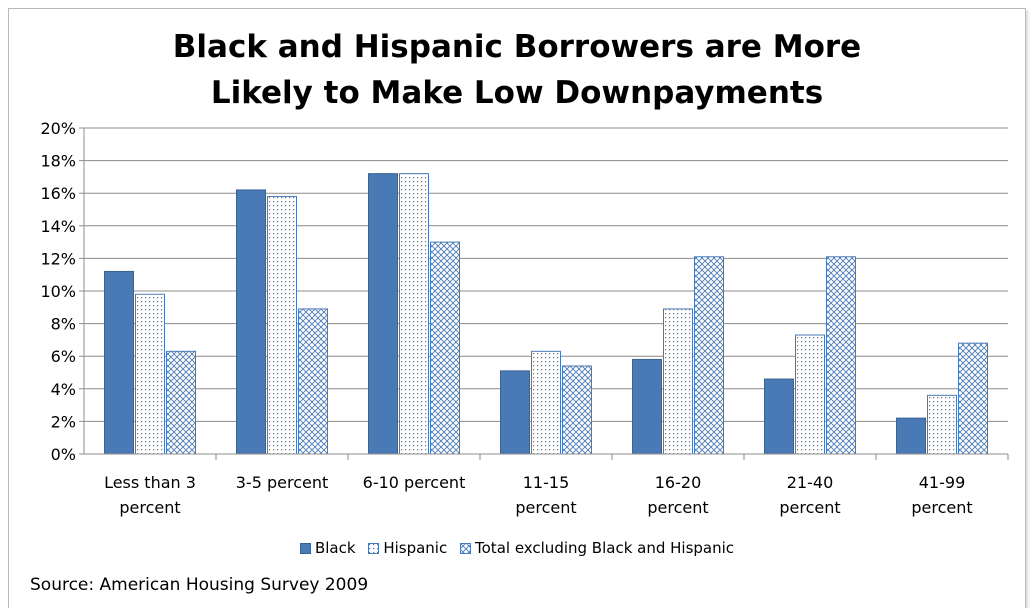 The image size is (1034, 608). What do you see at coordinates (605, 548) in the screenshot?
I see `legend-label-total: Total excluding Black and Hispanic` at bounding box center [605, 548].